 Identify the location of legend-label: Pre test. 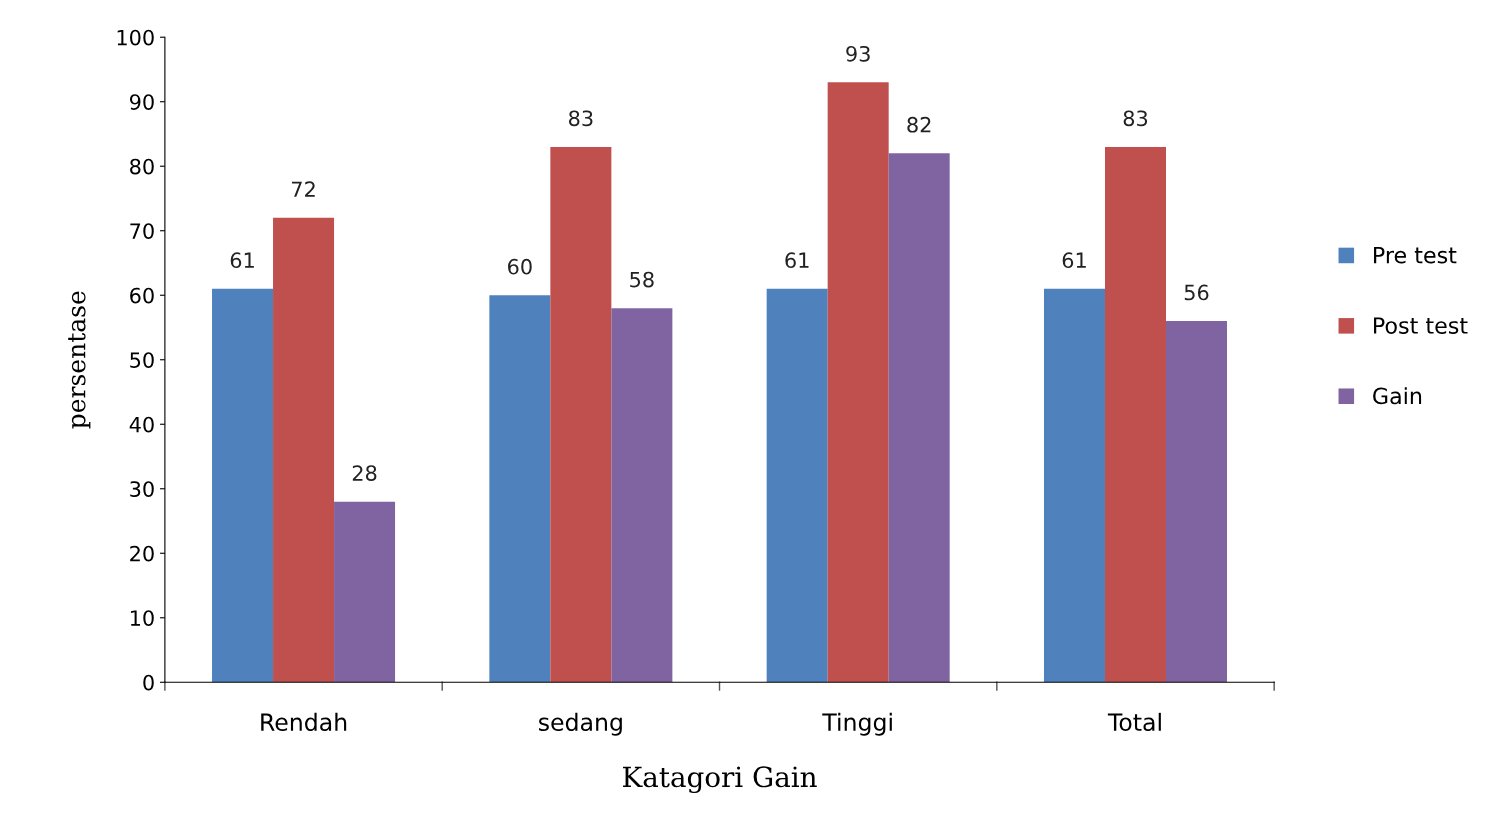
(1415, 255).